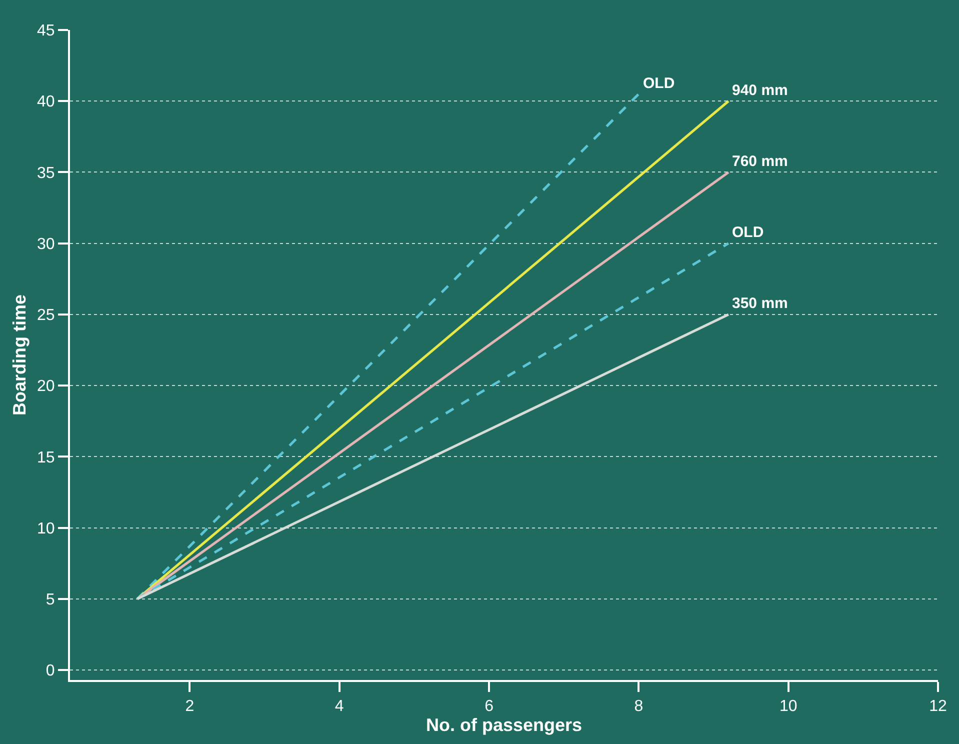  Describe the element at coordinates (938, 707) in the screenshot. I see `x-tick-label: 12` at that location.